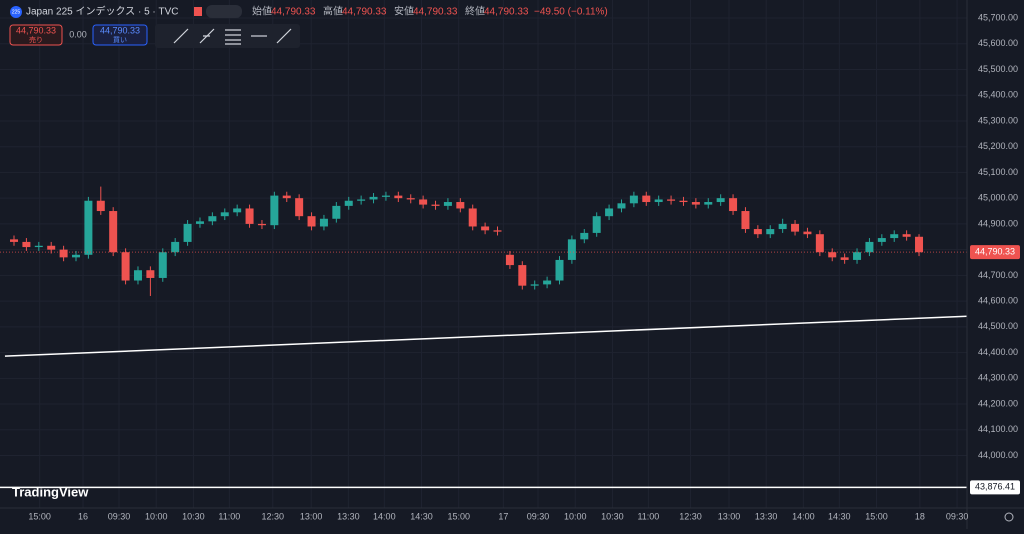 Image resolution: width=1024 pixels, height=534 pixels. What do you see at coordinates (998, 378) in the screenshot?
I see `y-tick-label: 44,300.00` at bounding box center [998, 378].